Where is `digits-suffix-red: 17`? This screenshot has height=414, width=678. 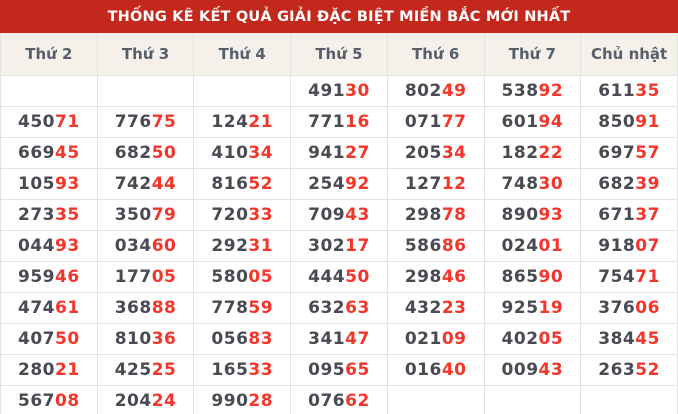 digits-suffix-red: 17 is located at coordinates (357, 245).